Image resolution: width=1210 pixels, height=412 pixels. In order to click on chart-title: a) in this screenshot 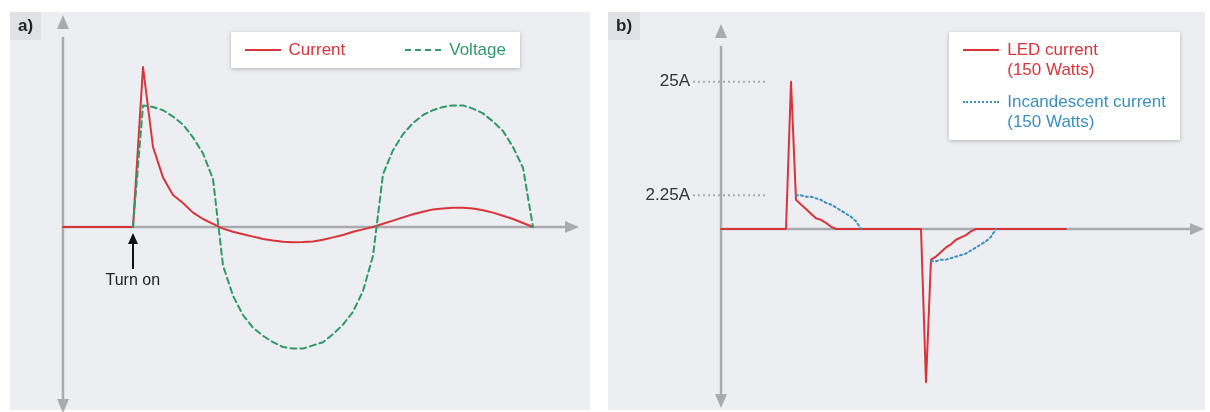, I will do `click(26, 26)`.